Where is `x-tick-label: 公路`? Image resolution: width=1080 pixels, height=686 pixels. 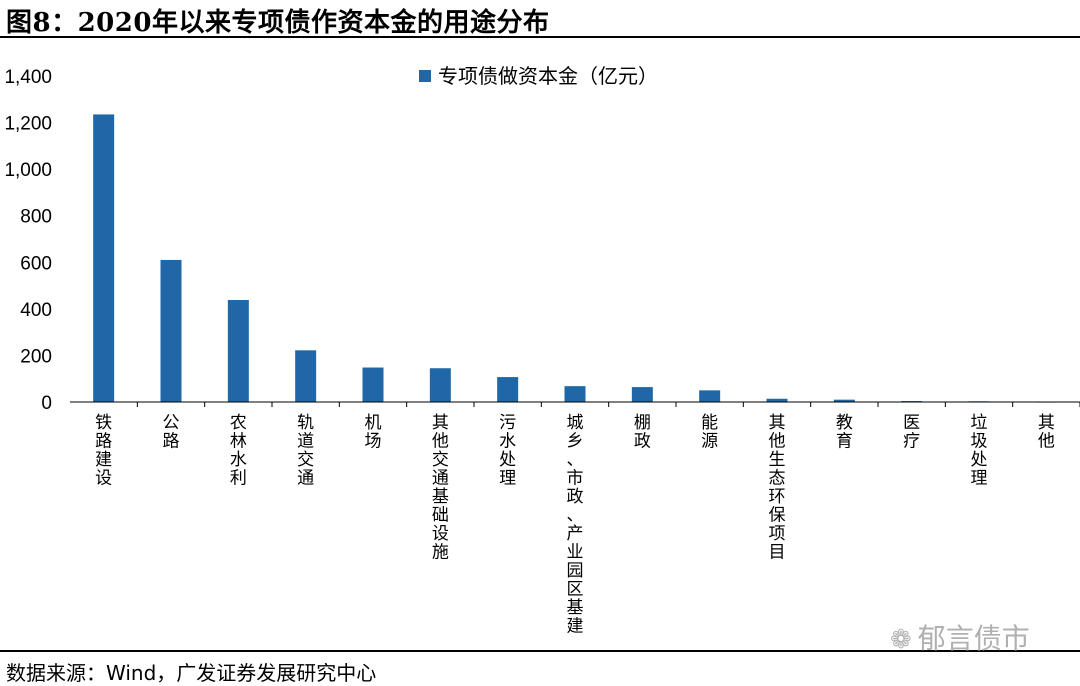 x-tick-label: 公路 is located at coordinates (171, 432).